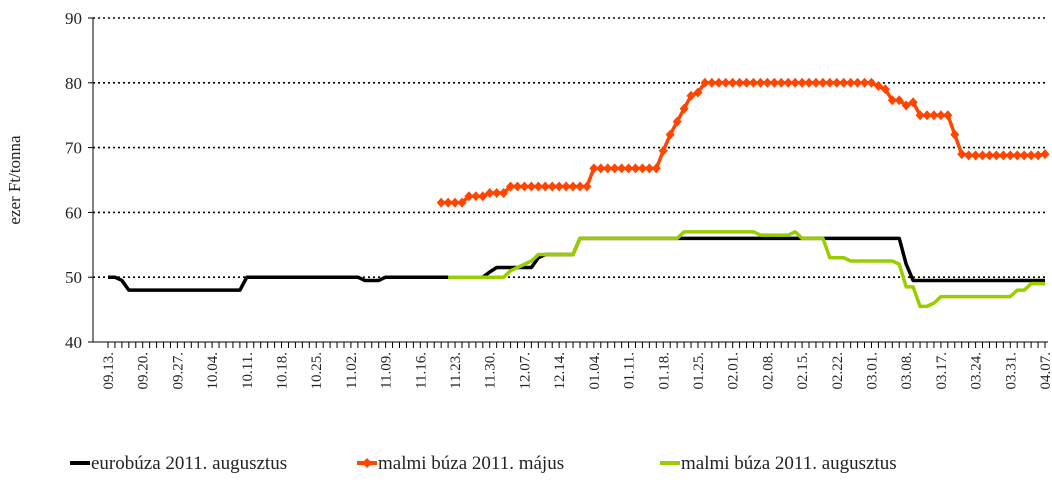 The image size is (1052, 486). Describe the element at coordinates (471, 463) in the screenshot. I see `legend-label: malmi búza 2011. május` at that location.